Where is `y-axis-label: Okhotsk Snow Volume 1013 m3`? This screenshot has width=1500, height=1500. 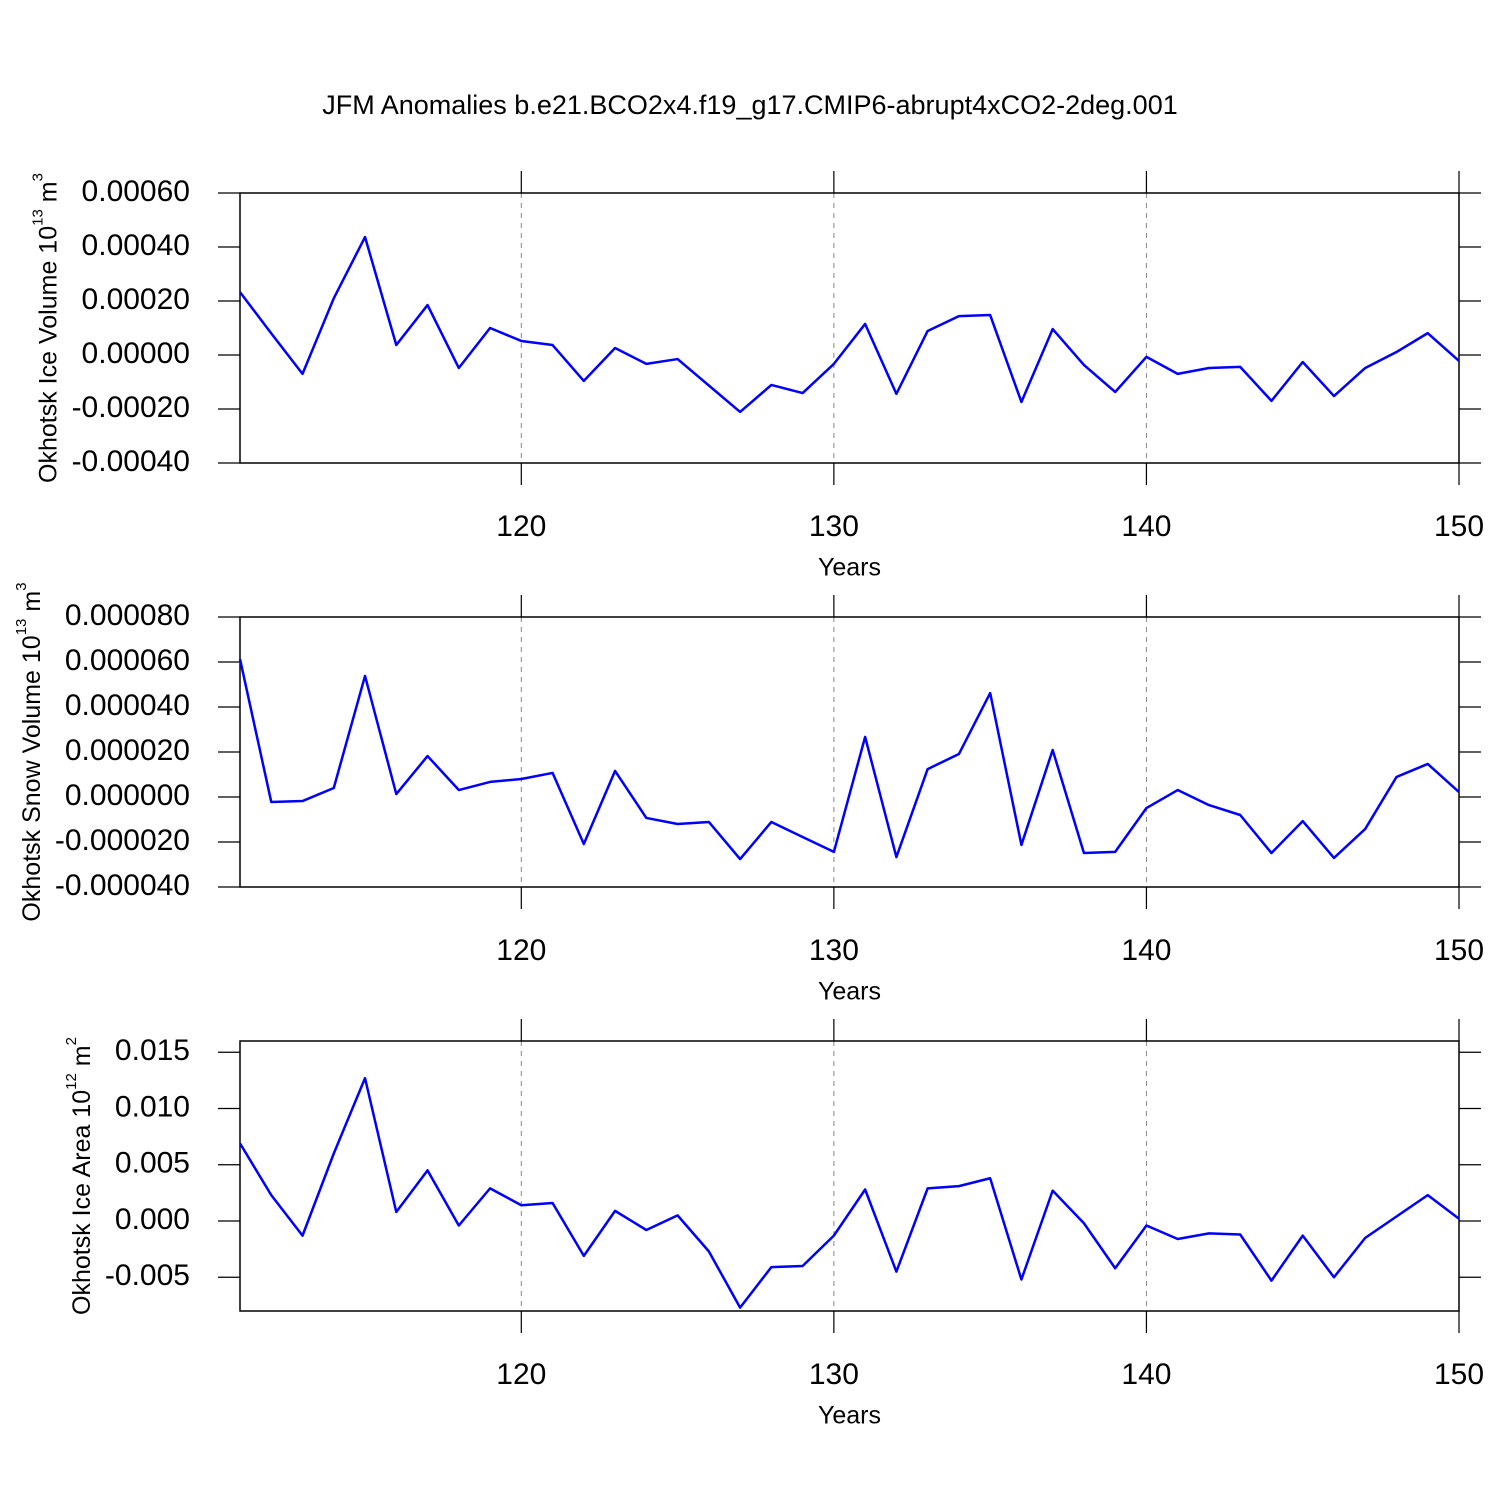
y-axis-label: Okhotsk Snow Volume 1013 m3 is located at coordinates (29, 751).